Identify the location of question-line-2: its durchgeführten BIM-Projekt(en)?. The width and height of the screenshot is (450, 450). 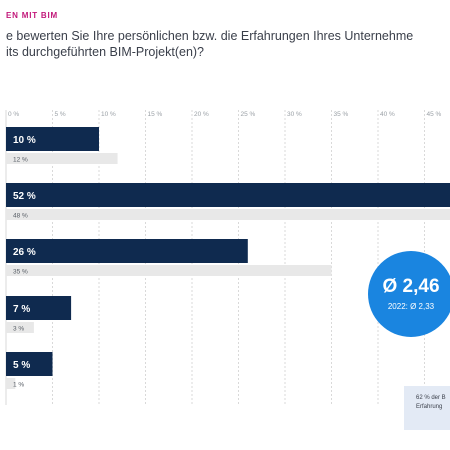
(105, 52).